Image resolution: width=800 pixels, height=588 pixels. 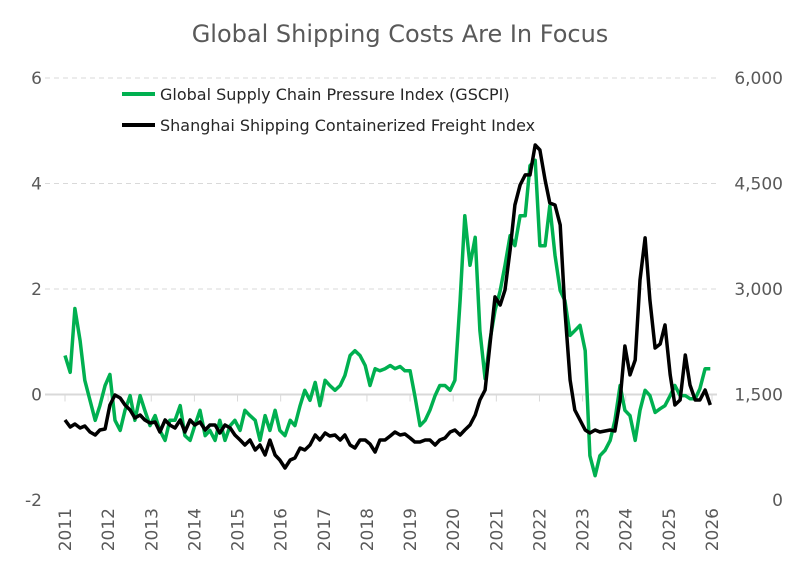 What do you see at coordinates (627, 529) in the screenshot?
I see `x-tick-label: 2024` at bounding box center [627, 529].